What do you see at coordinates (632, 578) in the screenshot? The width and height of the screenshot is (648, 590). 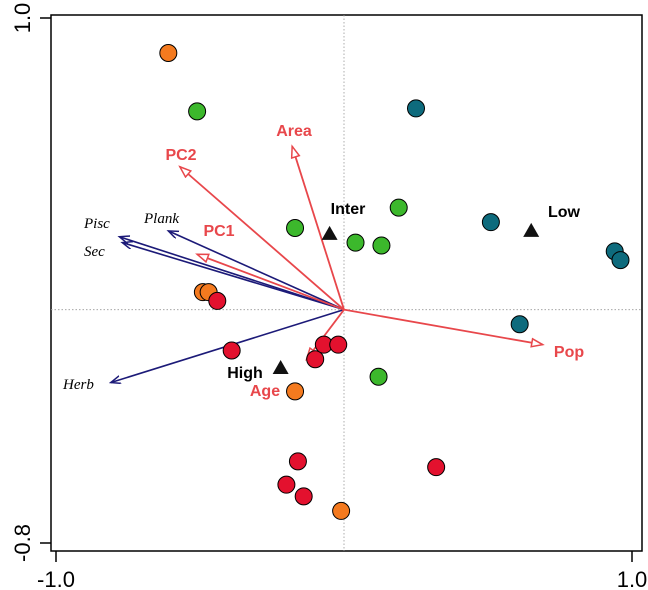 I see `x-tick-label: 1.0` at bounding box center [632, 578].